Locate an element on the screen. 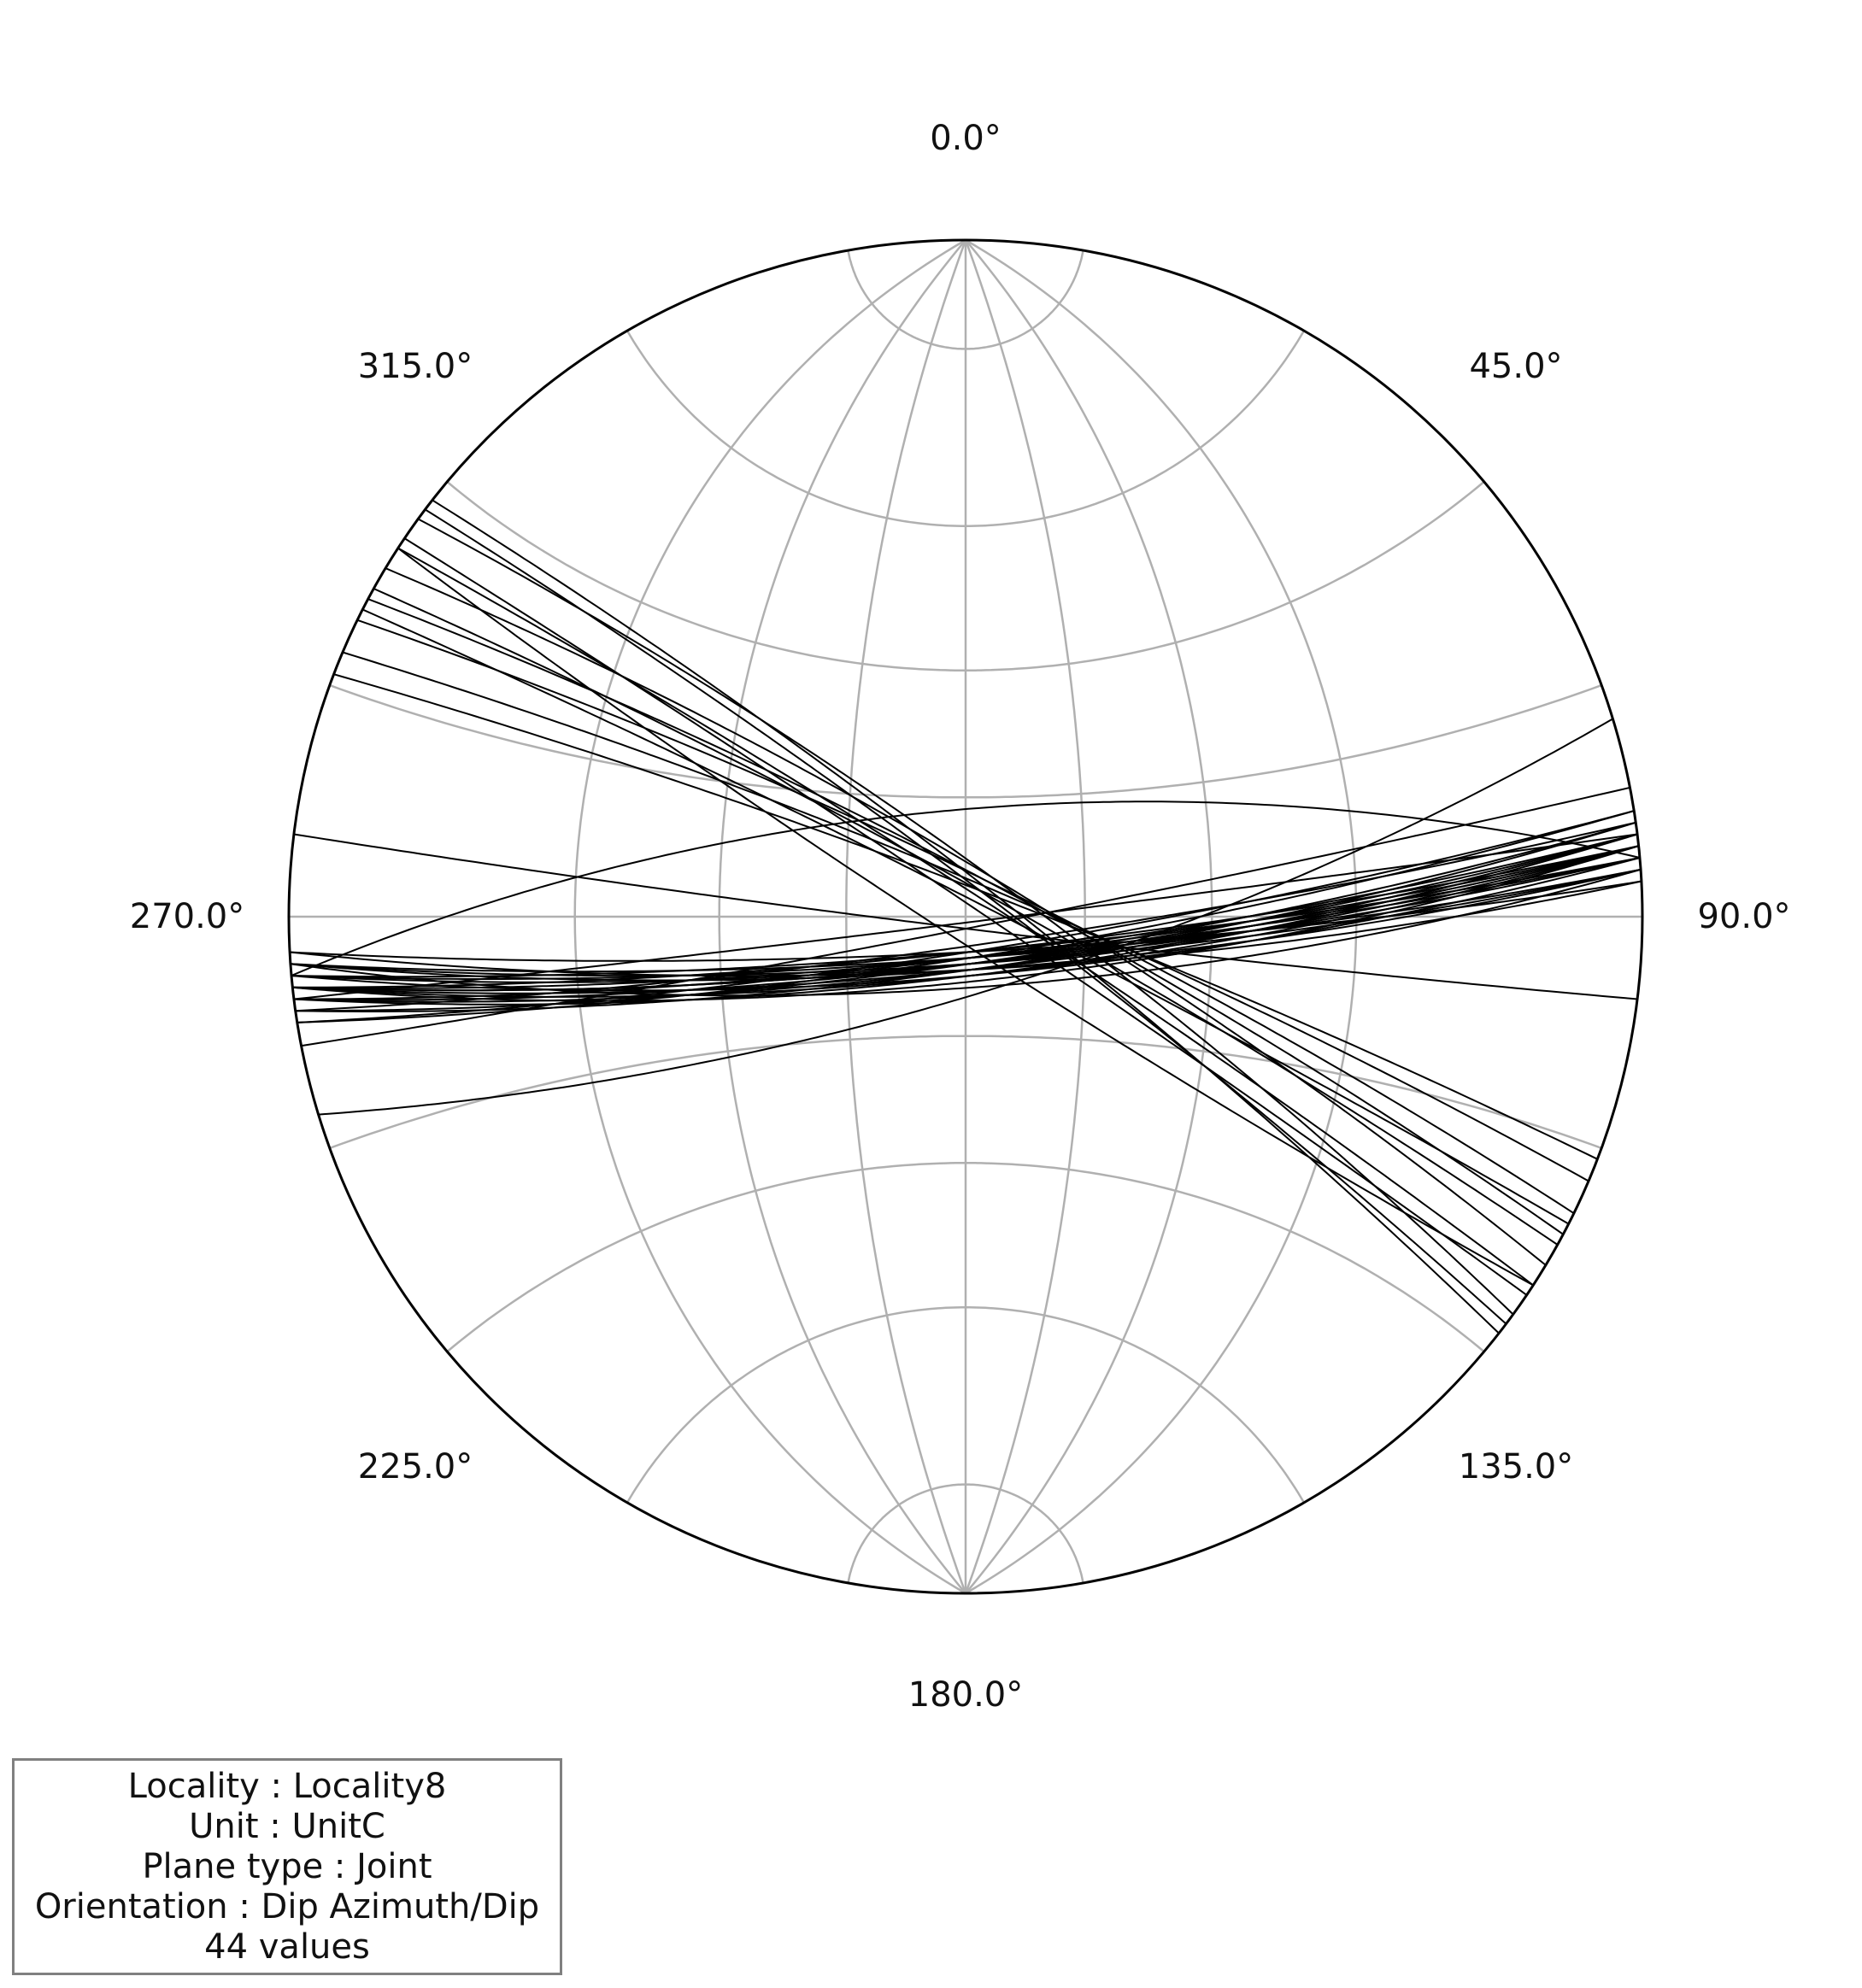 Image resolution: width=1862 pixels, height=1988 pixels. azimuth-label-0: 0.0° is located at coordinates (966, 138).